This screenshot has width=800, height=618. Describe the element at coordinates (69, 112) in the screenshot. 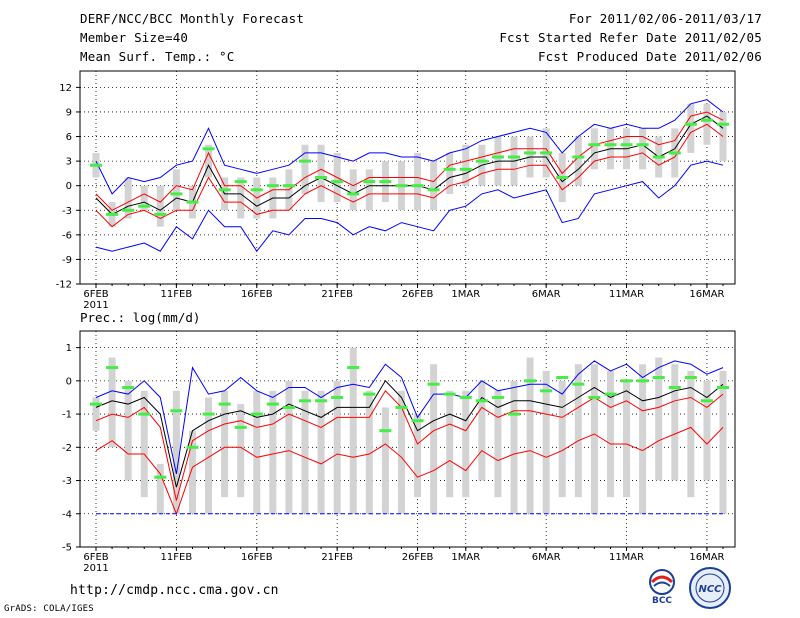

I see `y-tick-label: 9` at that location.